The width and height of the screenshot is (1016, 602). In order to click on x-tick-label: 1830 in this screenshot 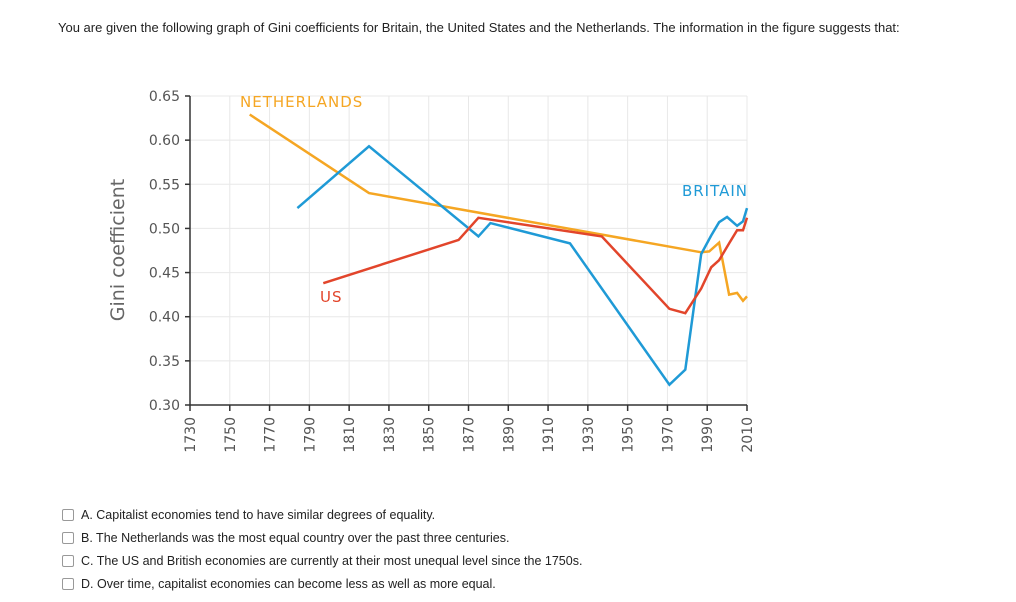, I will do `click(390, 435)`.